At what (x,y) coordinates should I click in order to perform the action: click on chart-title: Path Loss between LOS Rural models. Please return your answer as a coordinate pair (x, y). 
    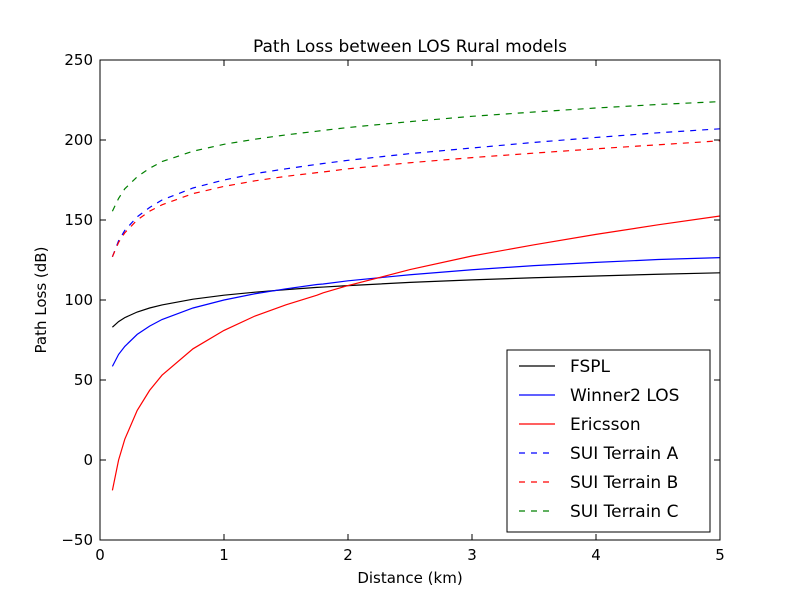
    Looking at the image, I should click on (410, 47).